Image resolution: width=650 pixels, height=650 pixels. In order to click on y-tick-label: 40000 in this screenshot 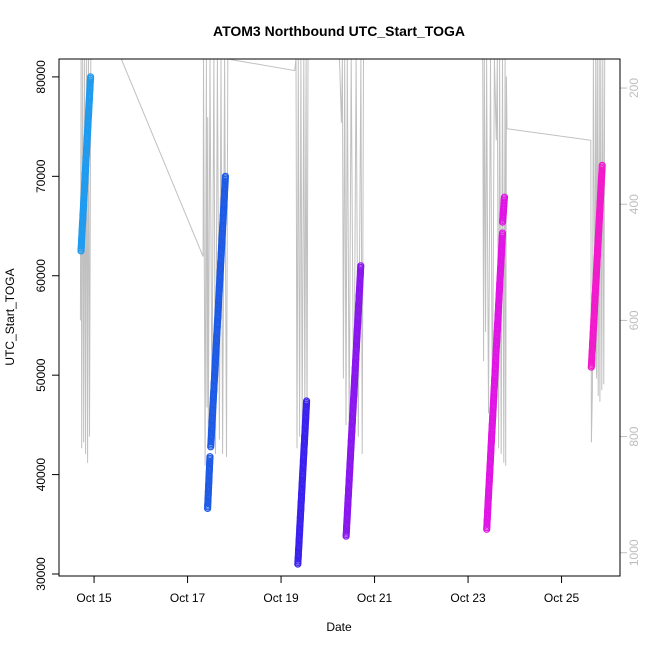, I will do `click(41, 475)`.